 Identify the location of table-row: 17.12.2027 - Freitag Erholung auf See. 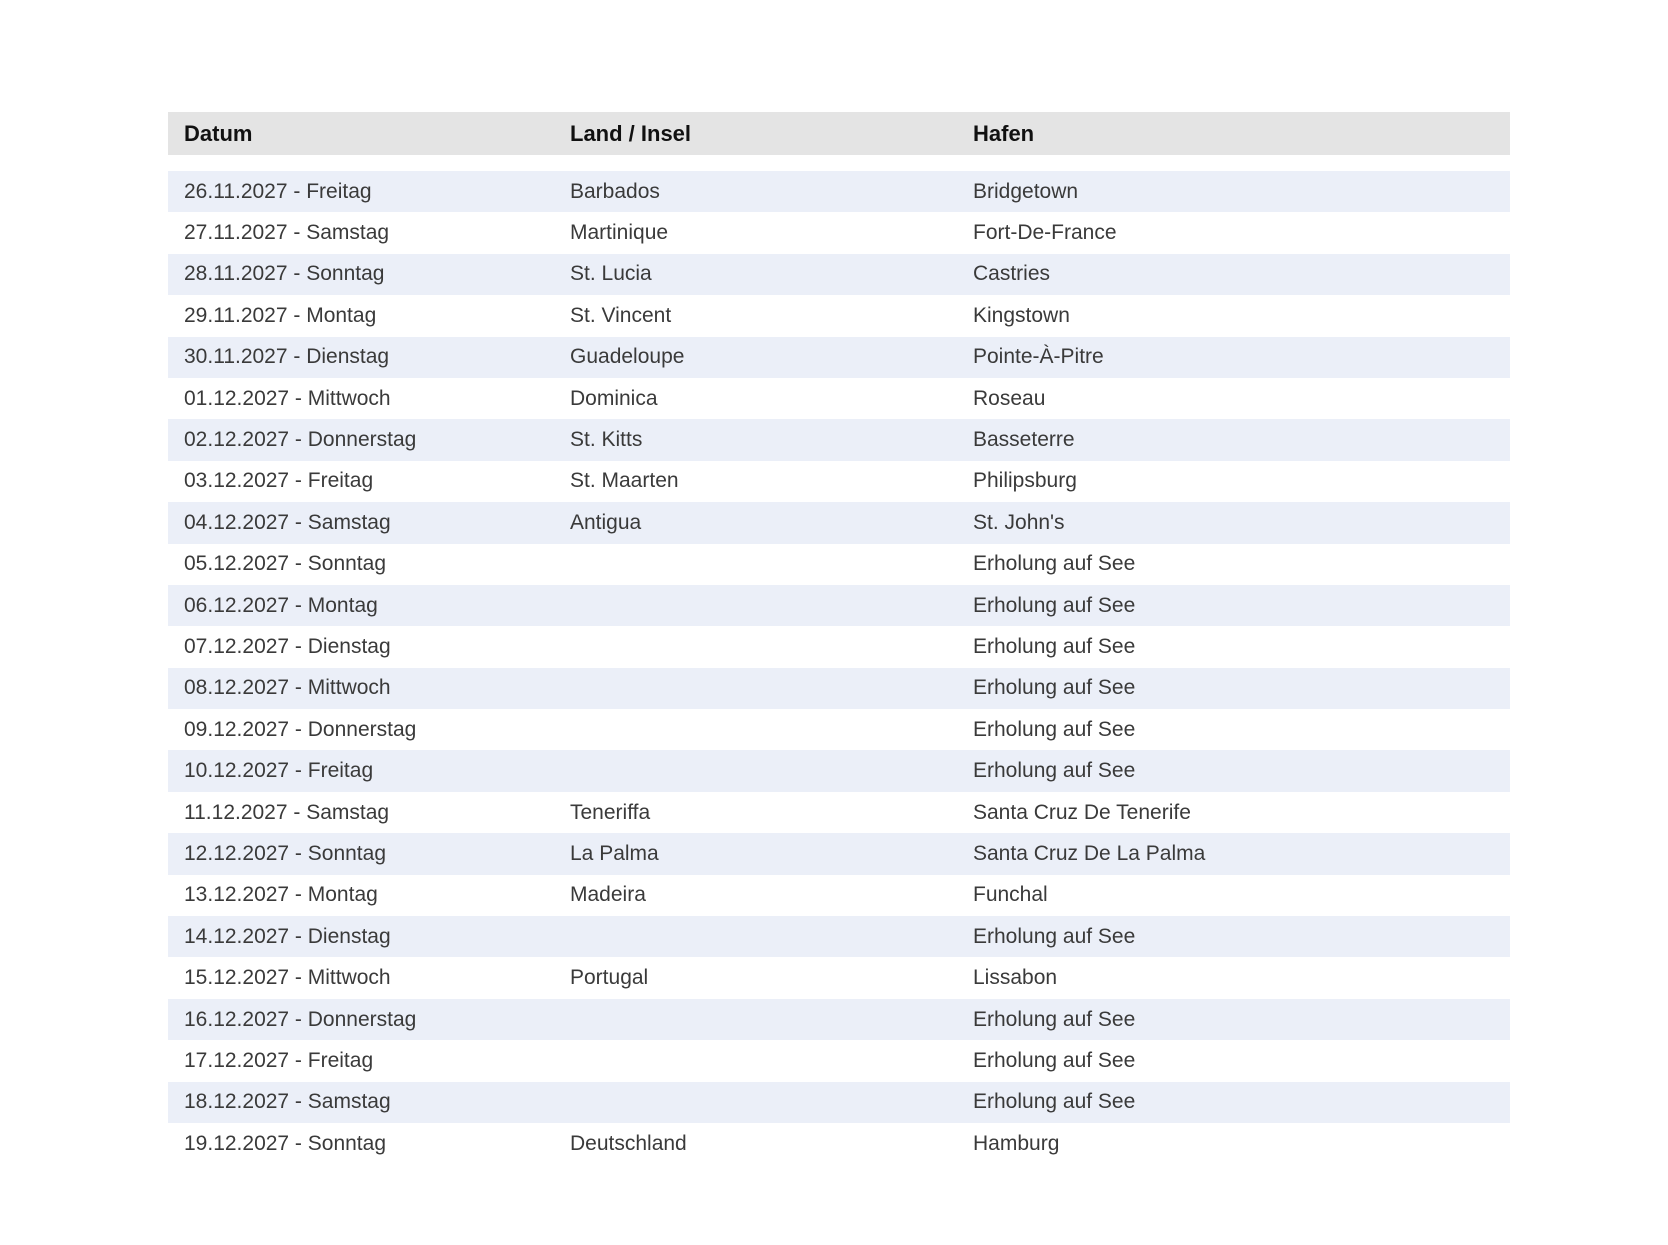
(839, 1060).